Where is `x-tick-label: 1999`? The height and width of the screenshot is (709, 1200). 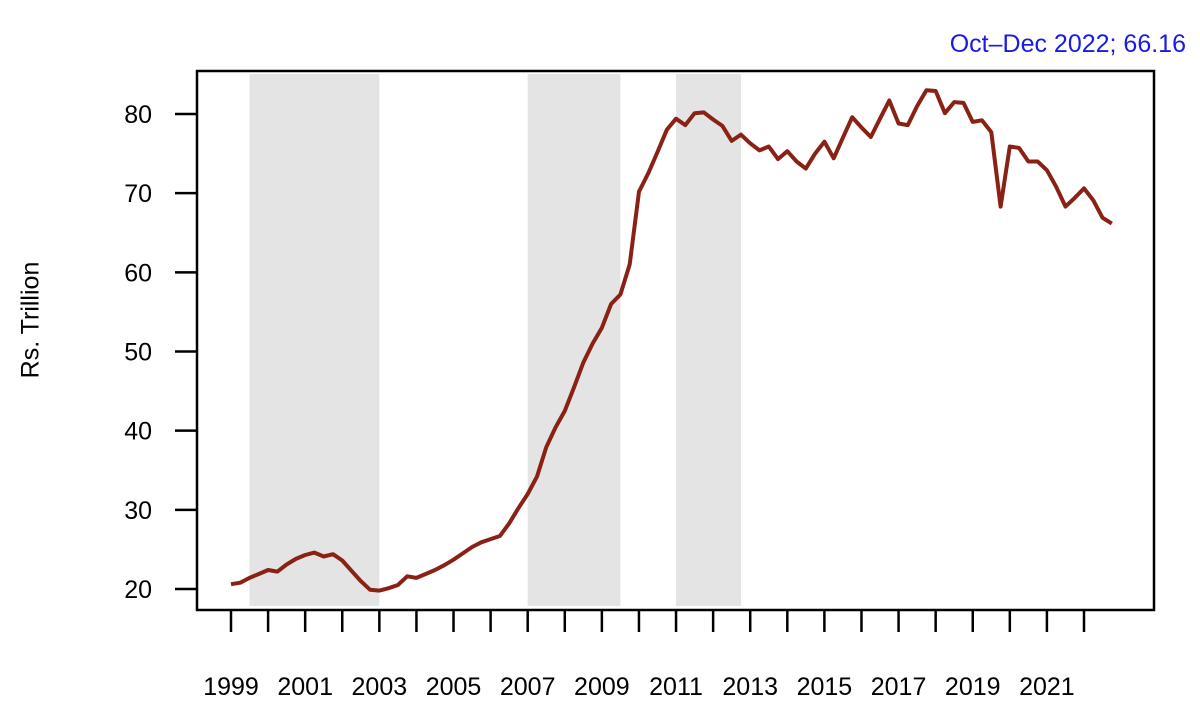
x-tick-label: 1999 is located at coordinates (231, 687).